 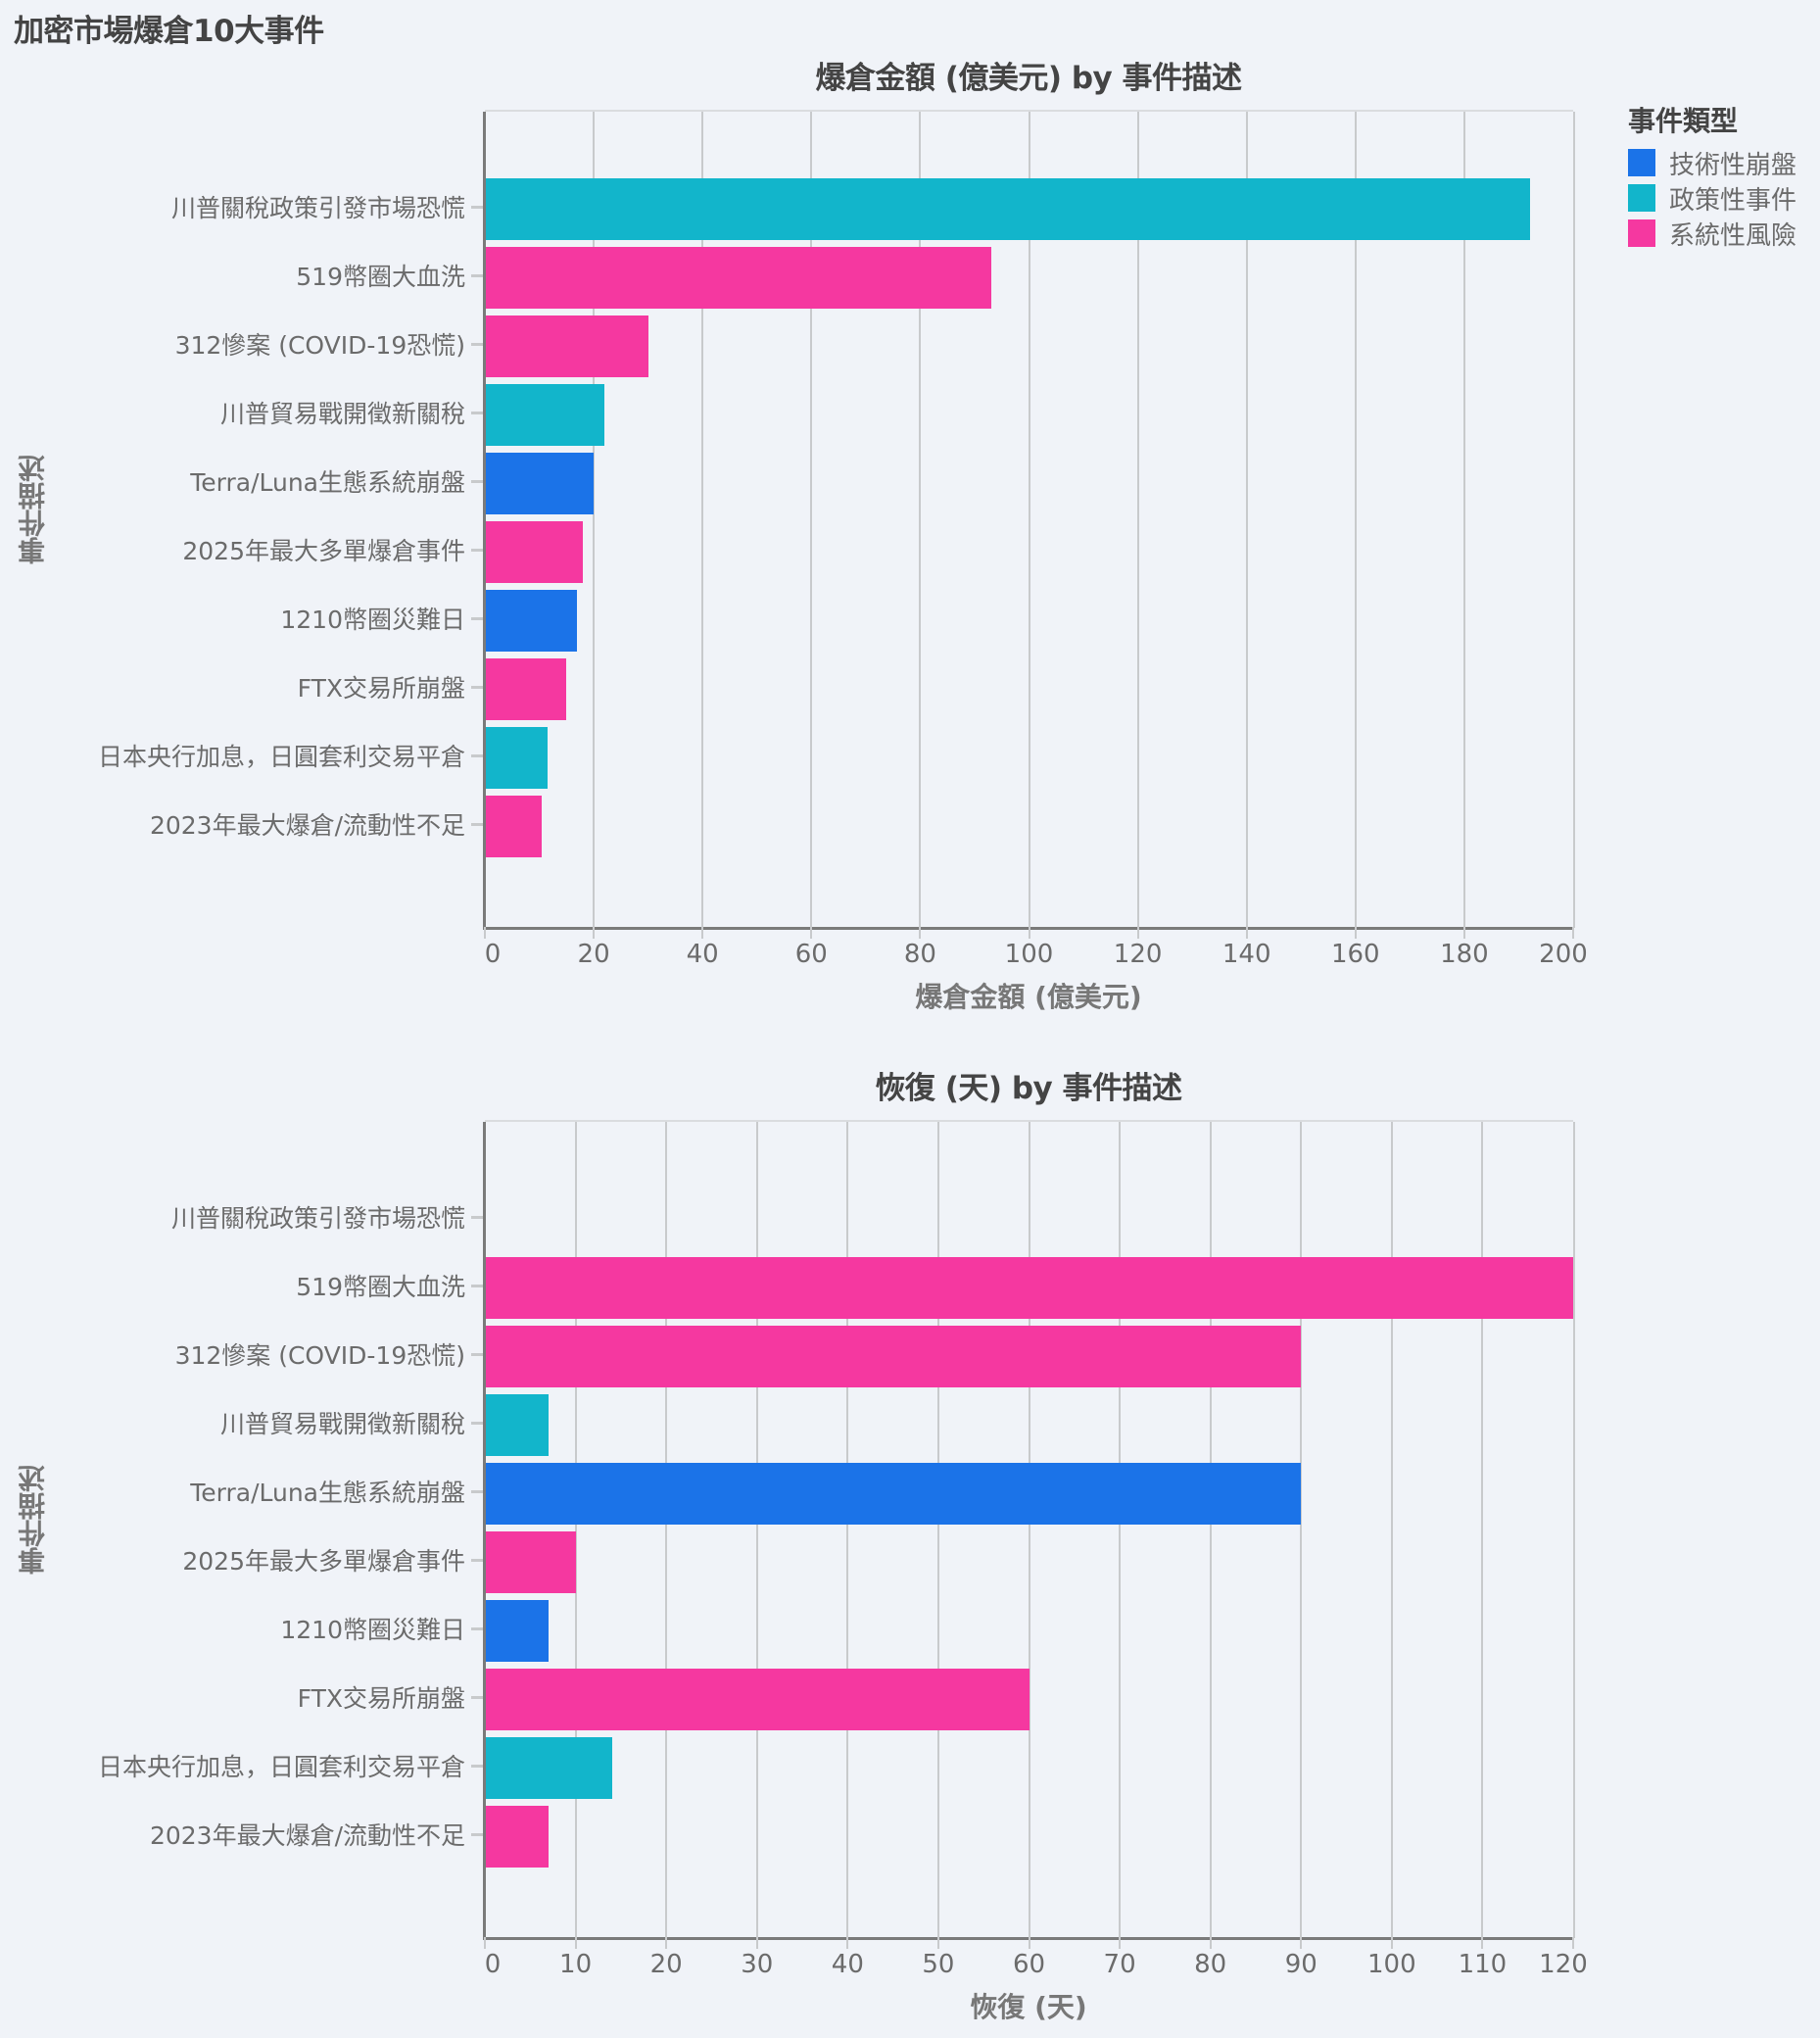 I want to click on x-tick-label: 180, so click(x=1464, y=955).